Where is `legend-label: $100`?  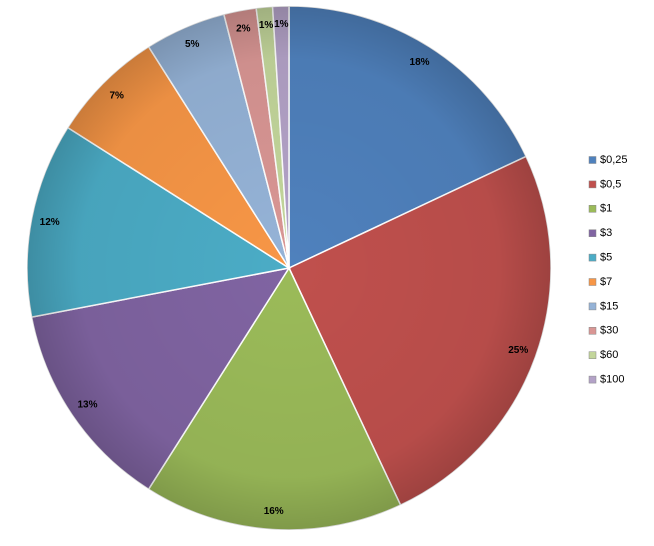
legend-label: $100 is located at coordinates (612, 380).